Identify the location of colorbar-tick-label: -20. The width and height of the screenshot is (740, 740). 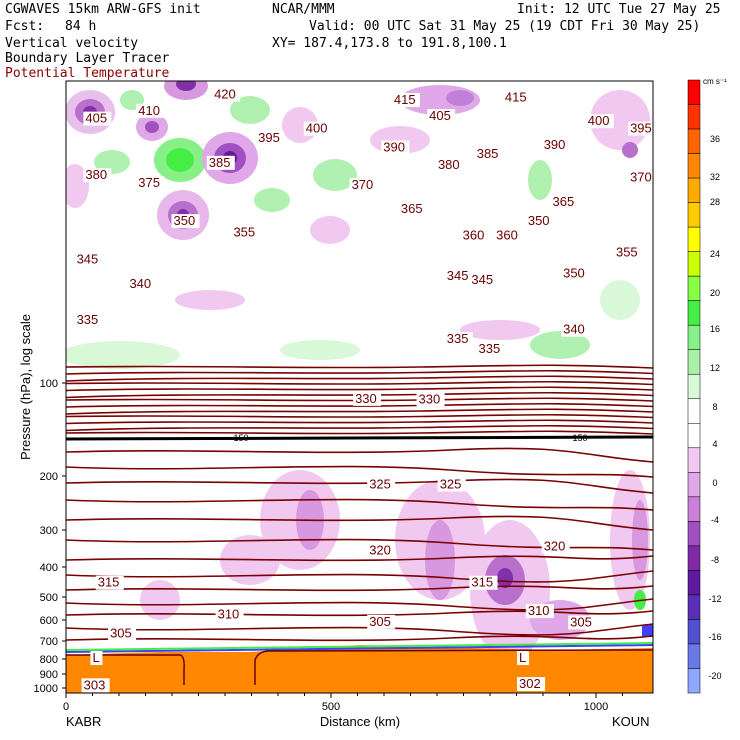
(714, 676).